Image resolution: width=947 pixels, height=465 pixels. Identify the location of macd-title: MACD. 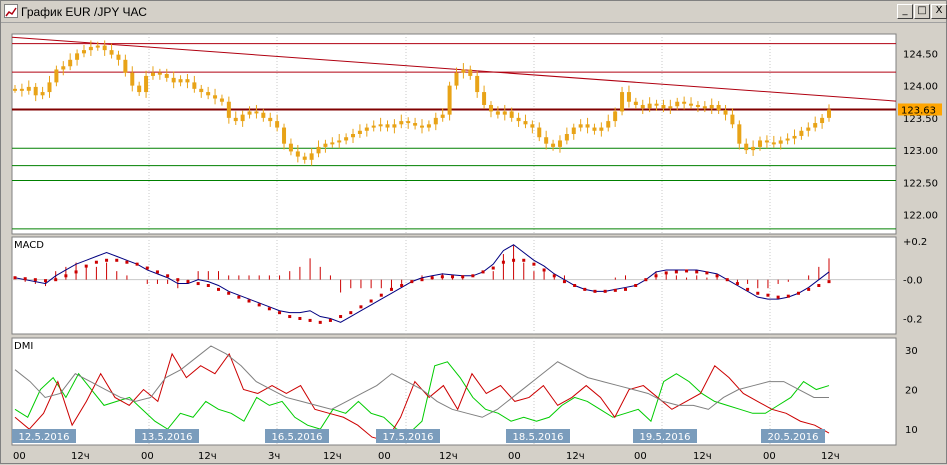
(29, 245).